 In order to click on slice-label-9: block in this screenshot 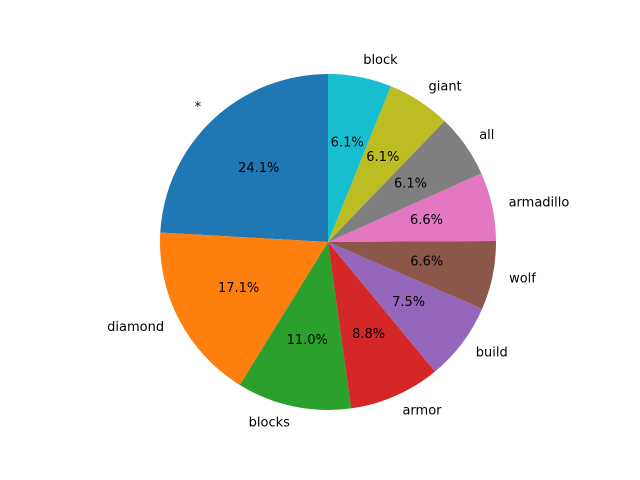, I will do `click(380, 60)`.